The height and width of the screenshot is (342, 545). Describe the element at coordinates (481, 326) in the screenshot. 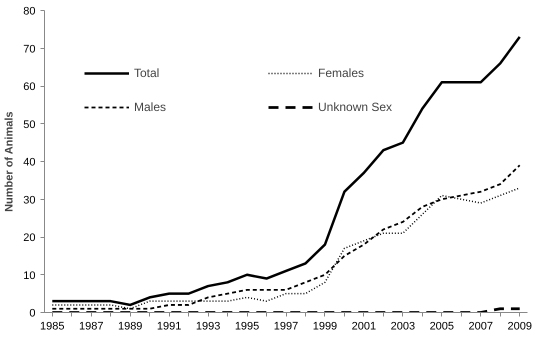

I see `x-tick-label: 2007` at that location.